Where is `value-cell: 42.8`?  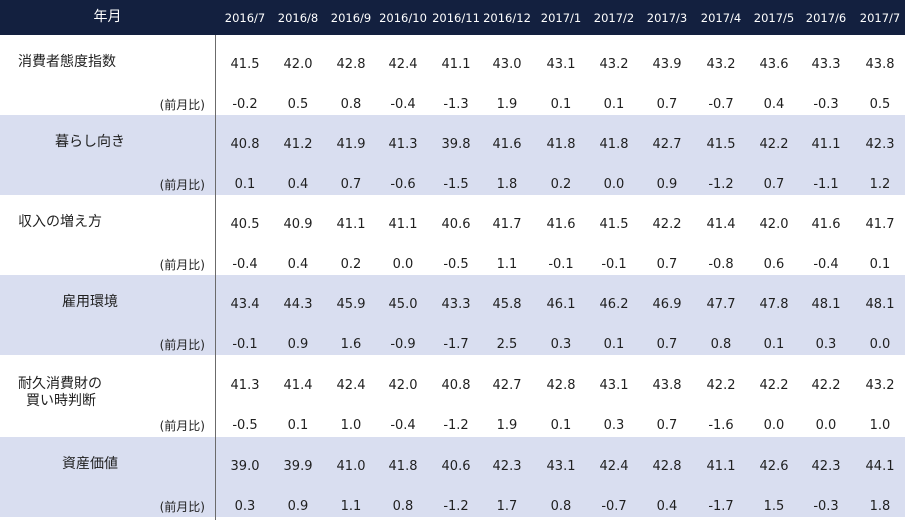
value-cell: 42.8 is located at coordinates (561, 385).